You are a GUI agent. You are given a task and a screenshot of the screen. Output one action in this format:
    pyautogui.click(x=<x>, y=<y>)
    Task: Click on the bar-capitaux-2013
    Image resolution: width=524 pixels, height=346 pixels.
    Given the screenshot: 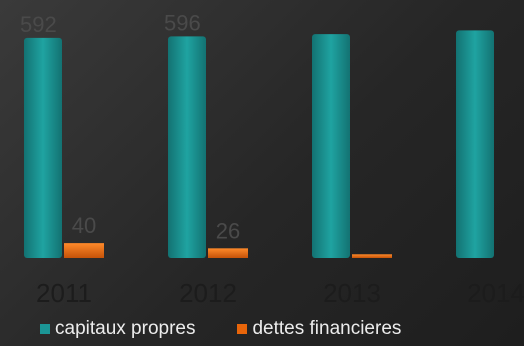 What is the action you would take?
    pyautogui.click(x=331, y=146)
    